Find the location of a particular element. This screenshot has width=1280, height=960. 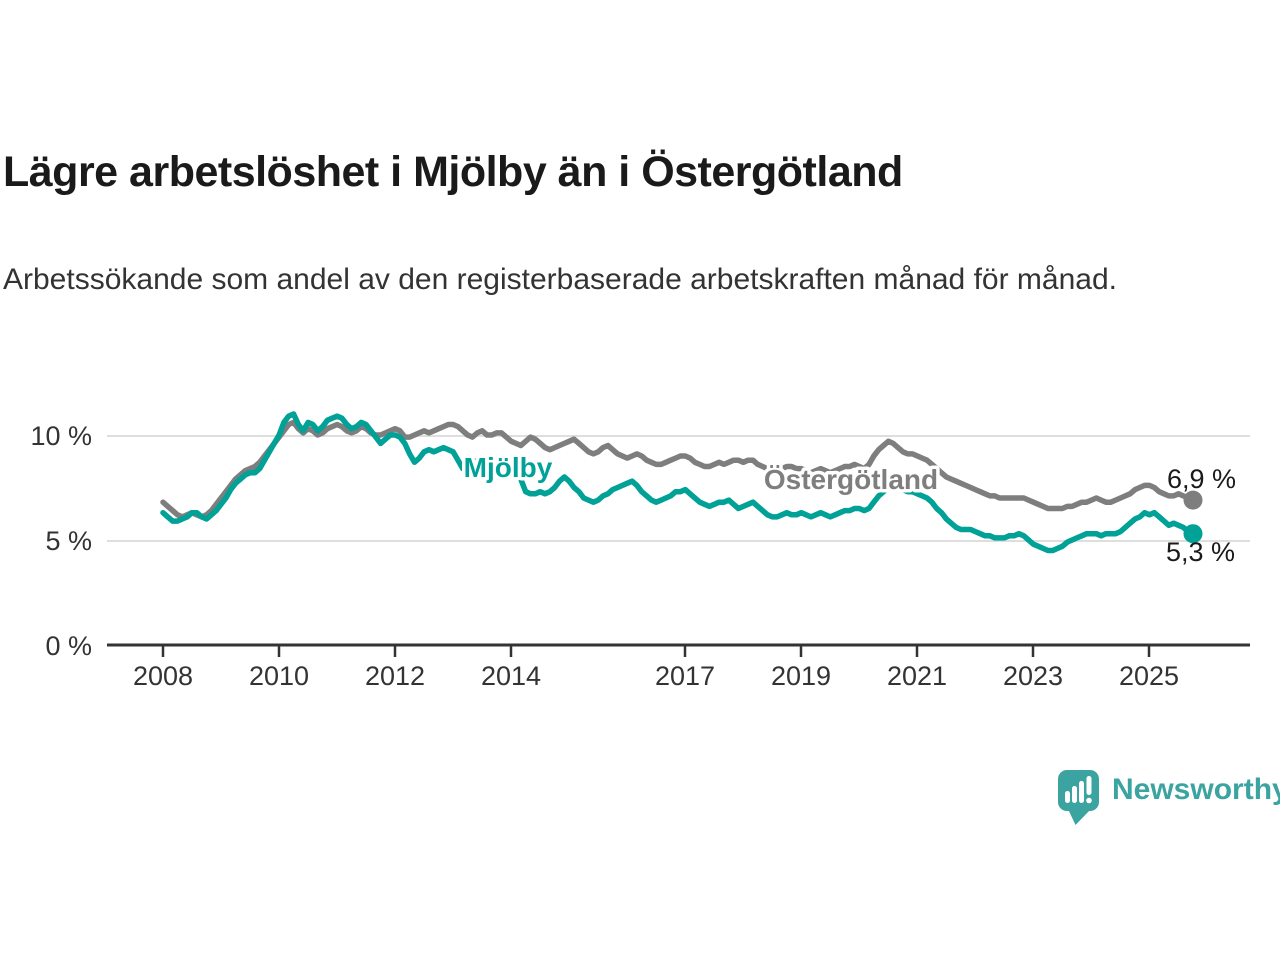

x-tick-label-2010: 2010 is located at coordinates (279, 676).